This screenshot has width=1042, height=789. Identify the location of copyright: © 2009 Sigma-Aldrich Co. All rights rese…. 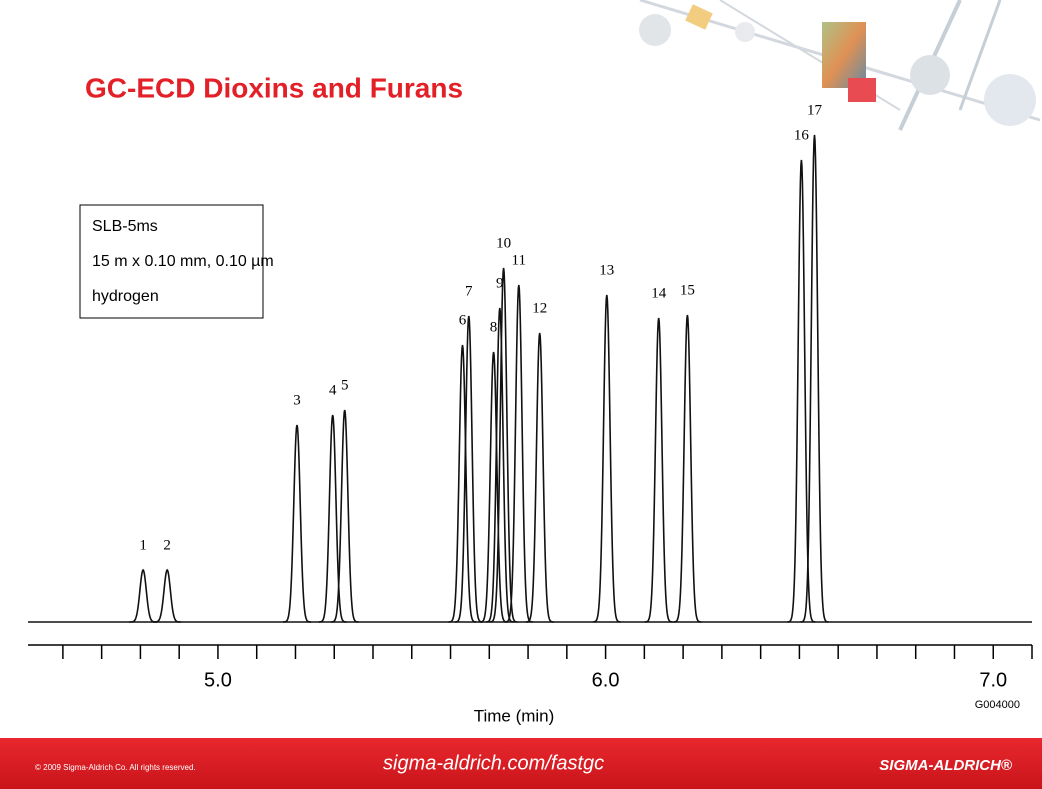
(115, 767).